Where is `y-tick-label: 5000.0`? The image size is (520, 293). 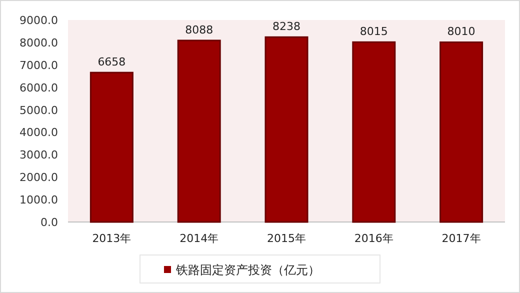 y-tick-label: 5000.0 is located at coordinates (39, 110).